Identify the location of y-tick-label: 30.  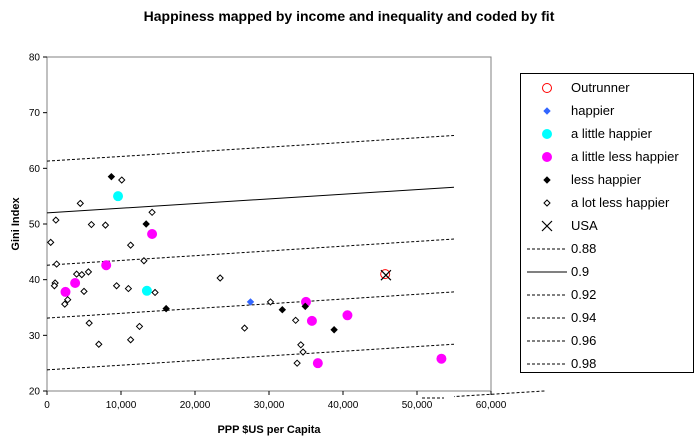
(35, 336).